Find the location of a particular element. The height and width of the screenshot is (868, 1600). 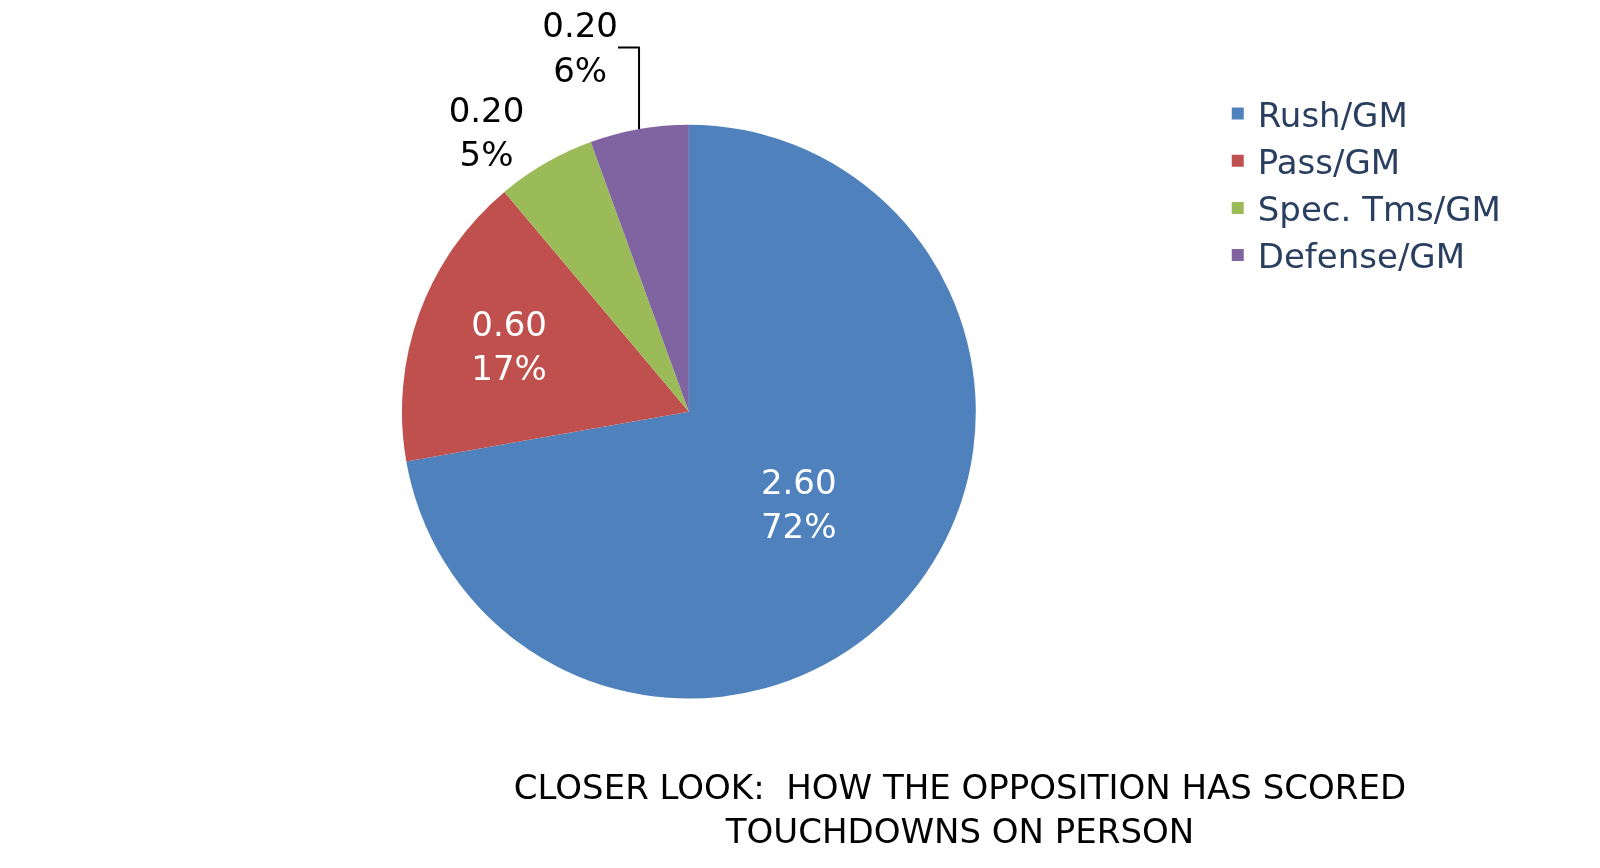

legend-label: Rush/GM is located at coordinates (1332, 114).